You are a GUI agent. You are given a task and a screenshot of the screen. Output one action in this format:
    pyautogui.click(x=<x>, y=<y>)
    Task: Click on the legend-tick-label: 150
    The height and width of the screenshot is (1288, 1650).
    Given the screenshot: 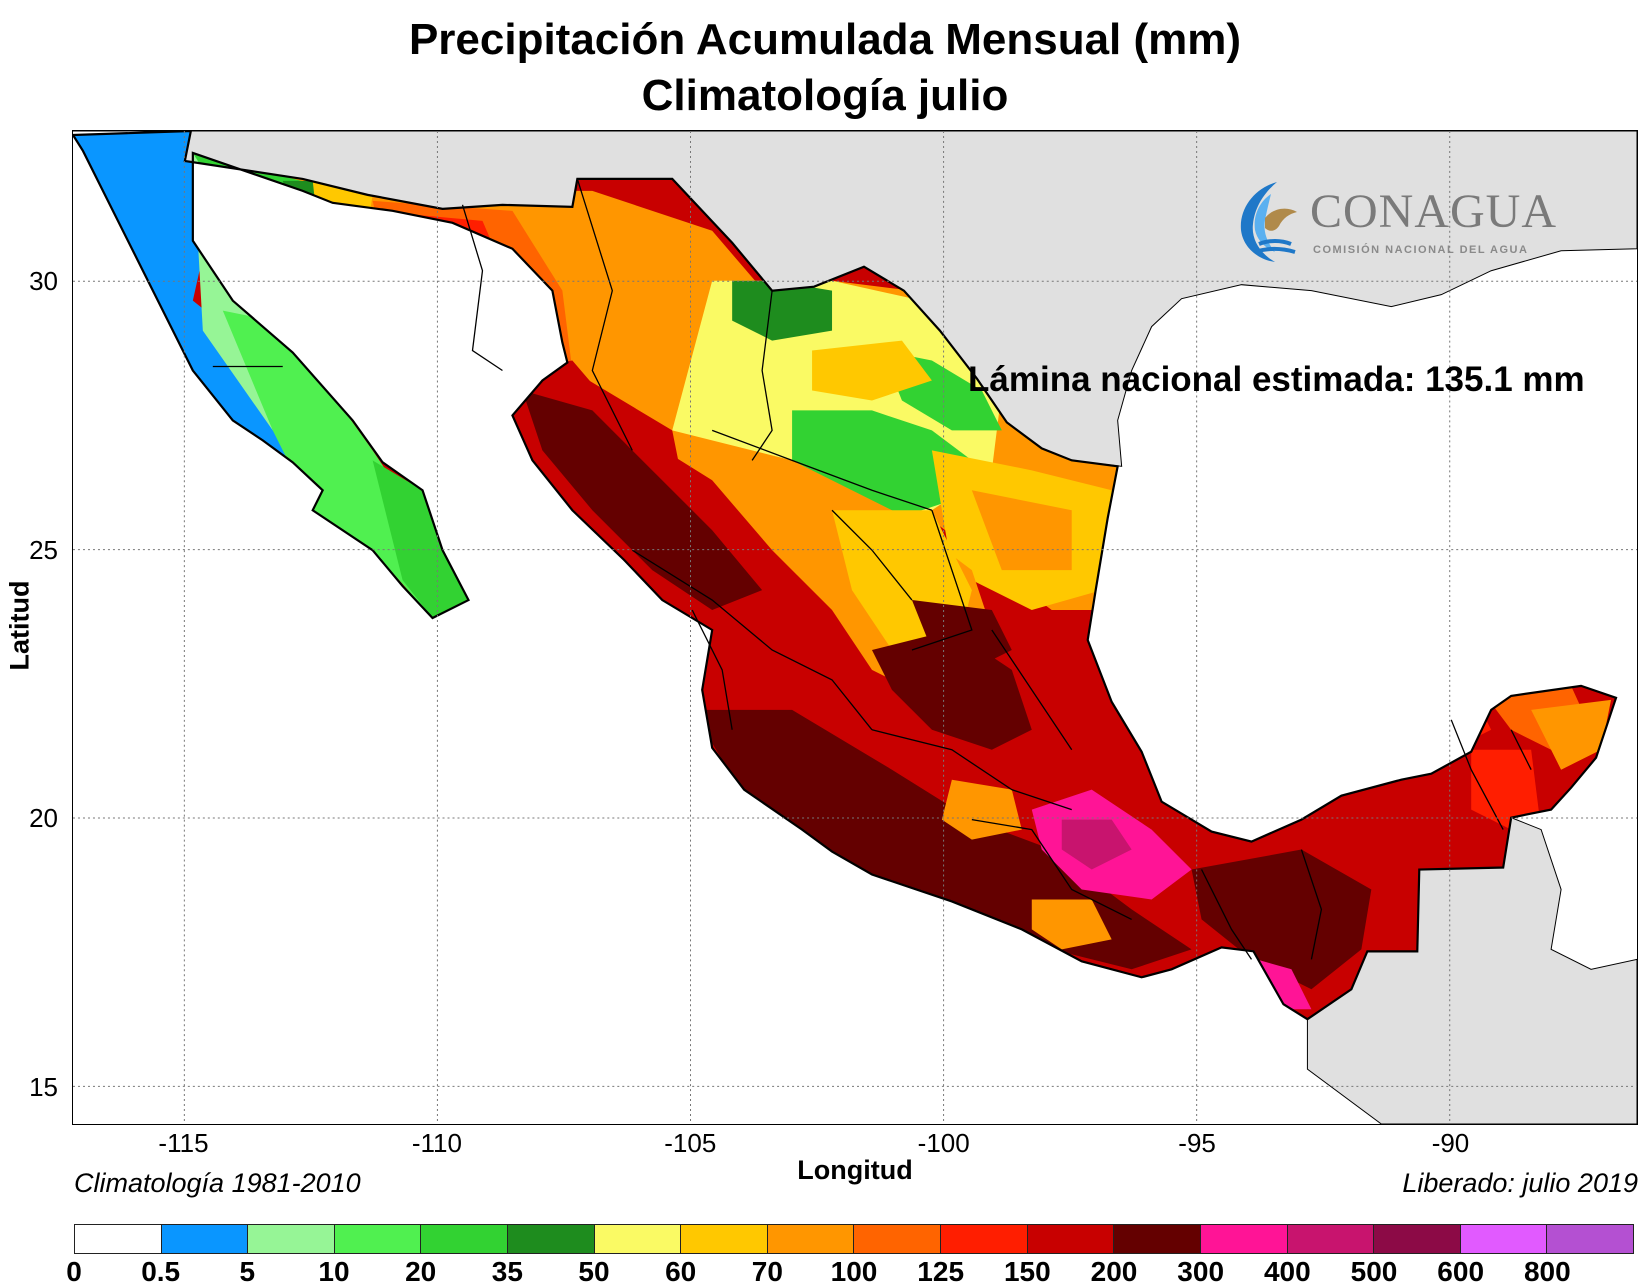 What is the action you would take?
    pyautogui.click(x=1027, y=1271)
    